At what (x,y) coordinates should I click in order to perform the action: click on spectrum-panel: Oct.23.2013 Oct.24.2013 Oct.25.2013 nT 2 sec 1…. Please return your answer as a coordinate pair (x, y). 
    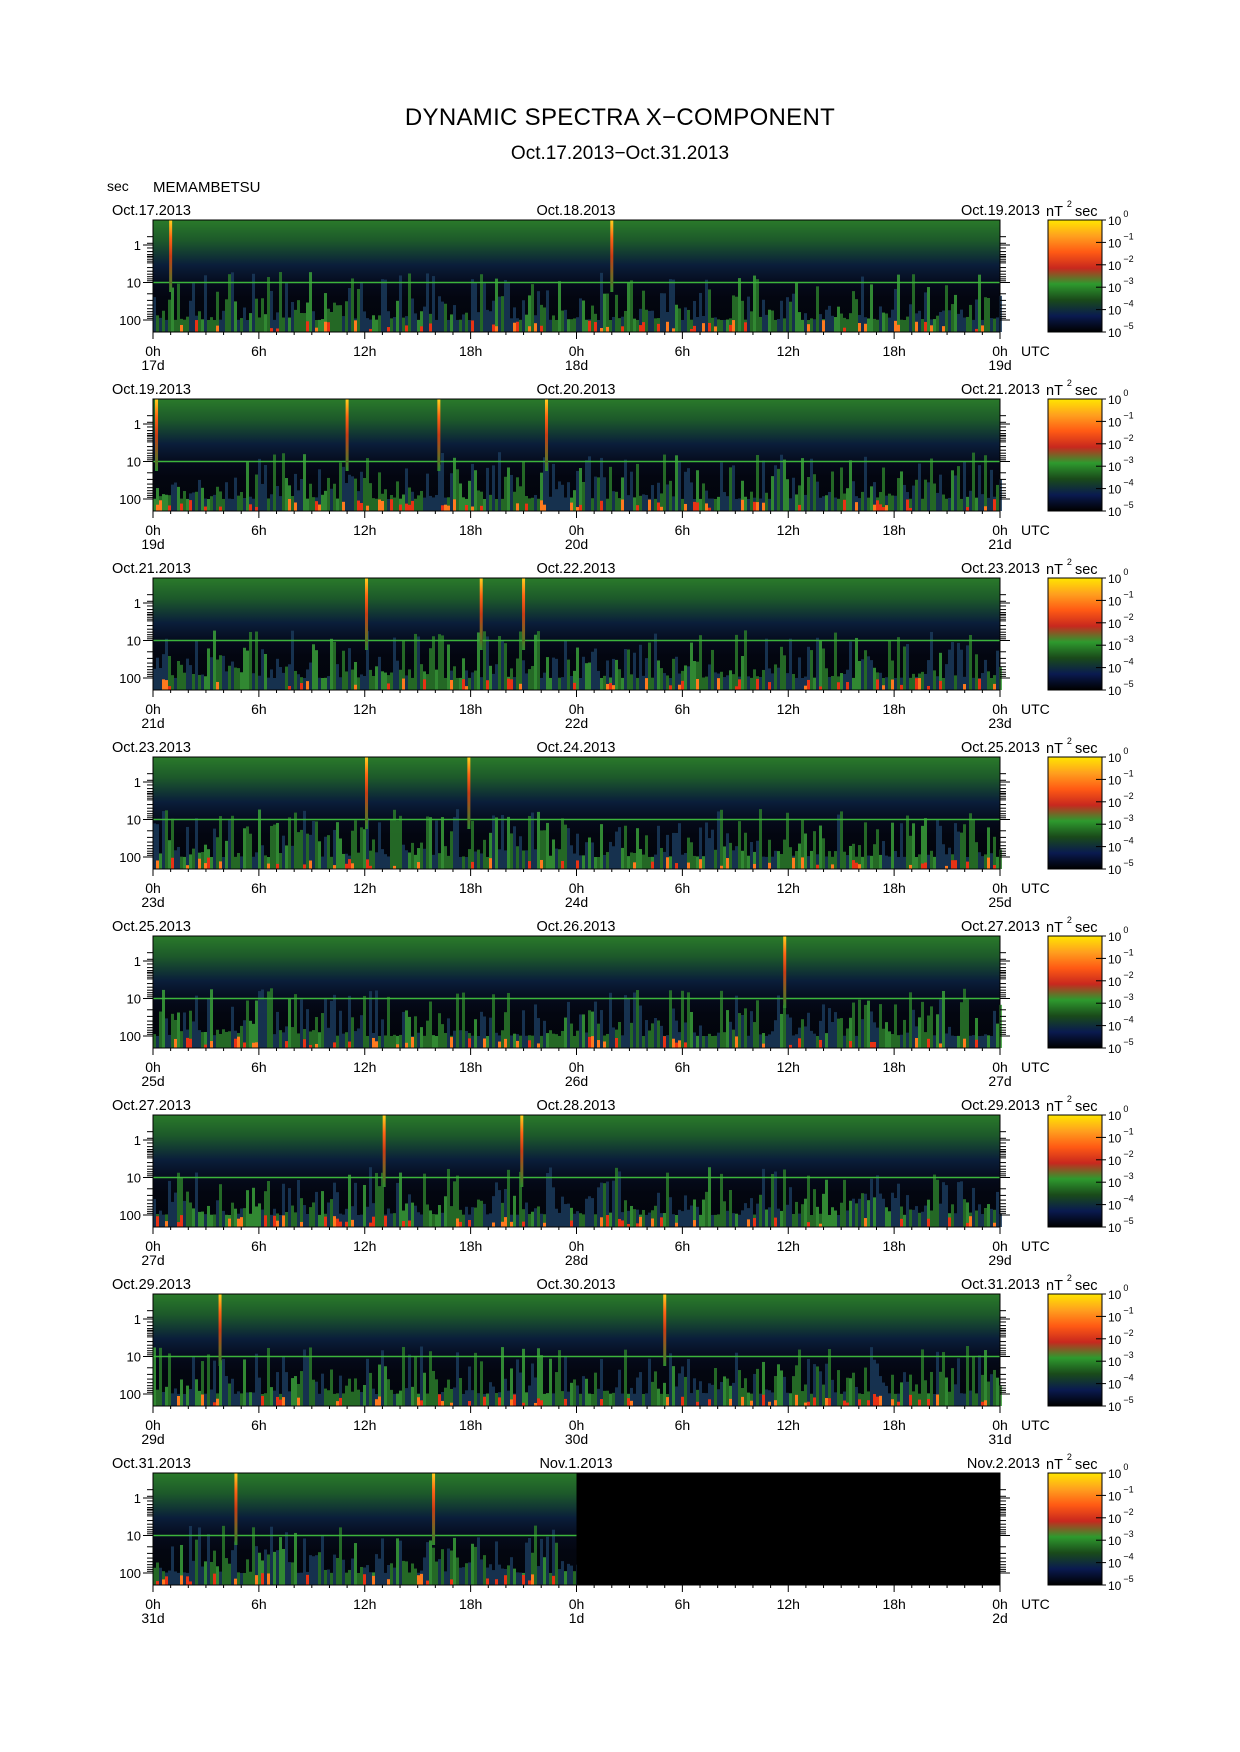
    Looking at the image, I should click on (623, 823).